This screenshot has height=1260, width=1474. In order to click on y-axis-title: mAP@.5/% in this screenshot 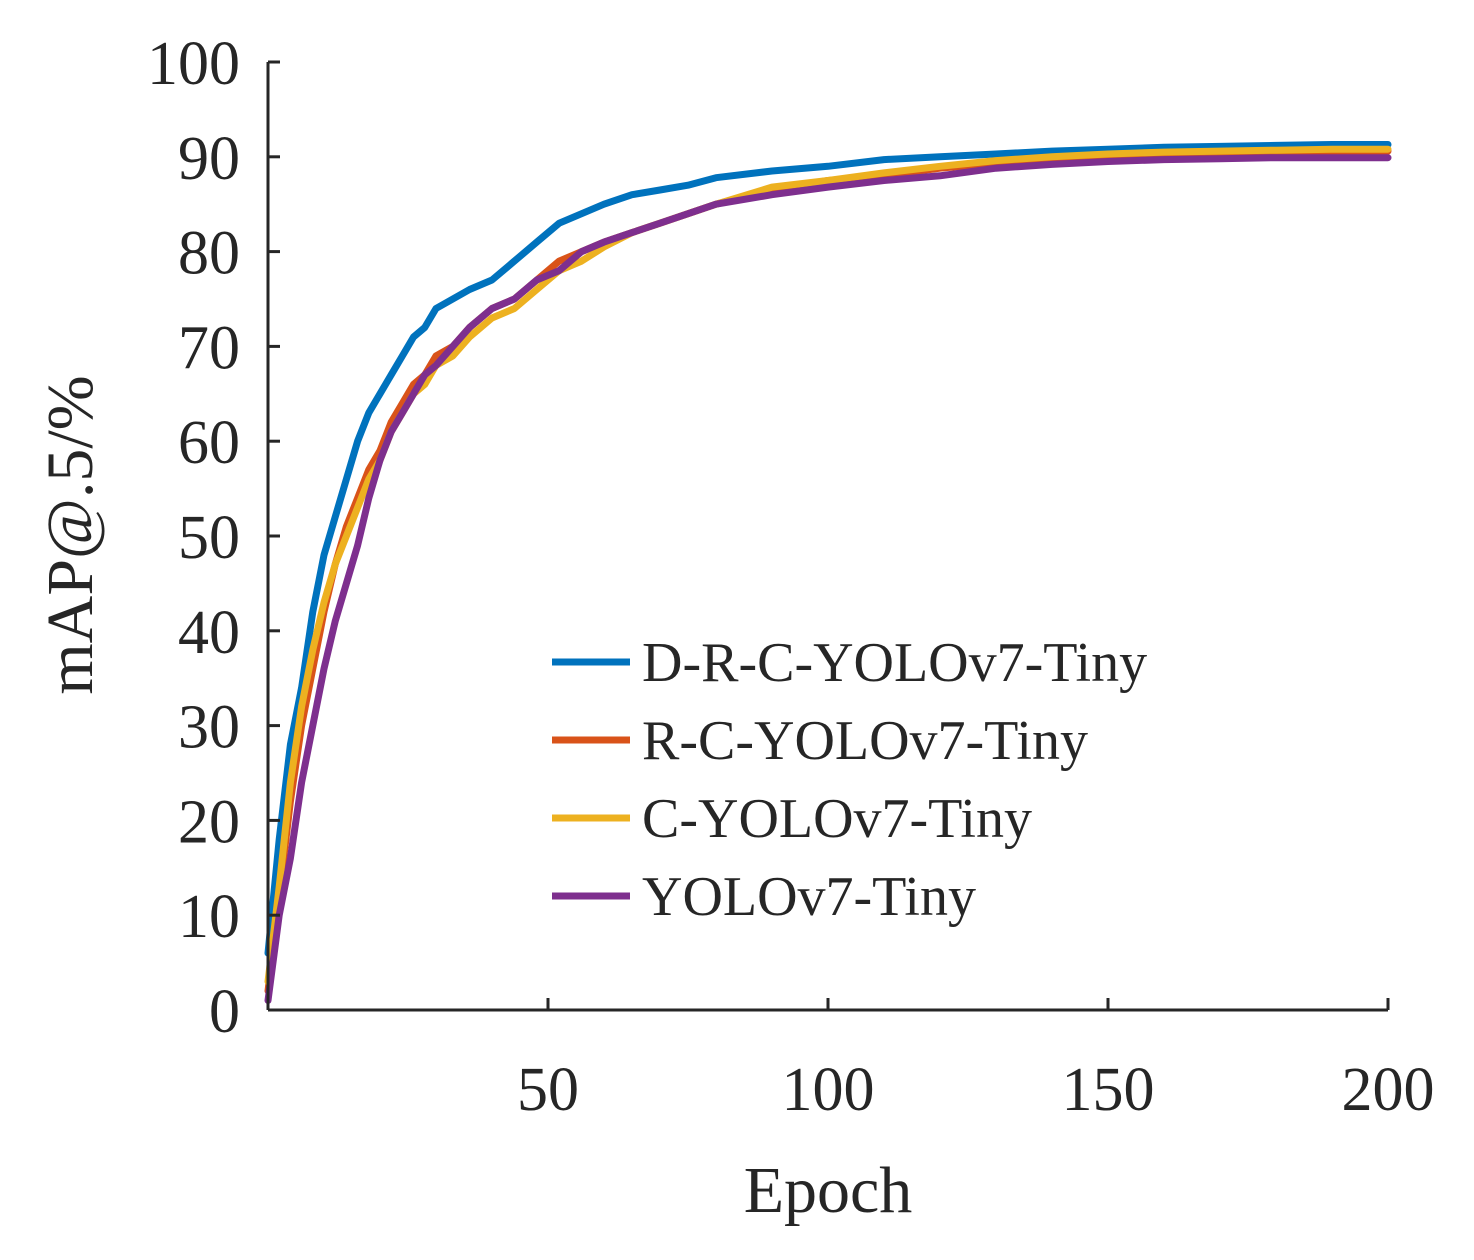, I will do `click(70, 534)`.